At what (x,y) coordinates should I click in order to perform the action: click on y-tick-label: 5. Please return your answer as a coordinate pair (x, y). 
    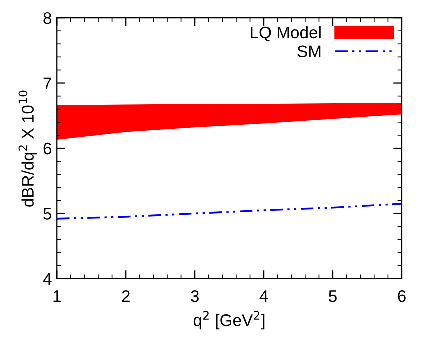
    Looking at the image, I should click on (48, 214).